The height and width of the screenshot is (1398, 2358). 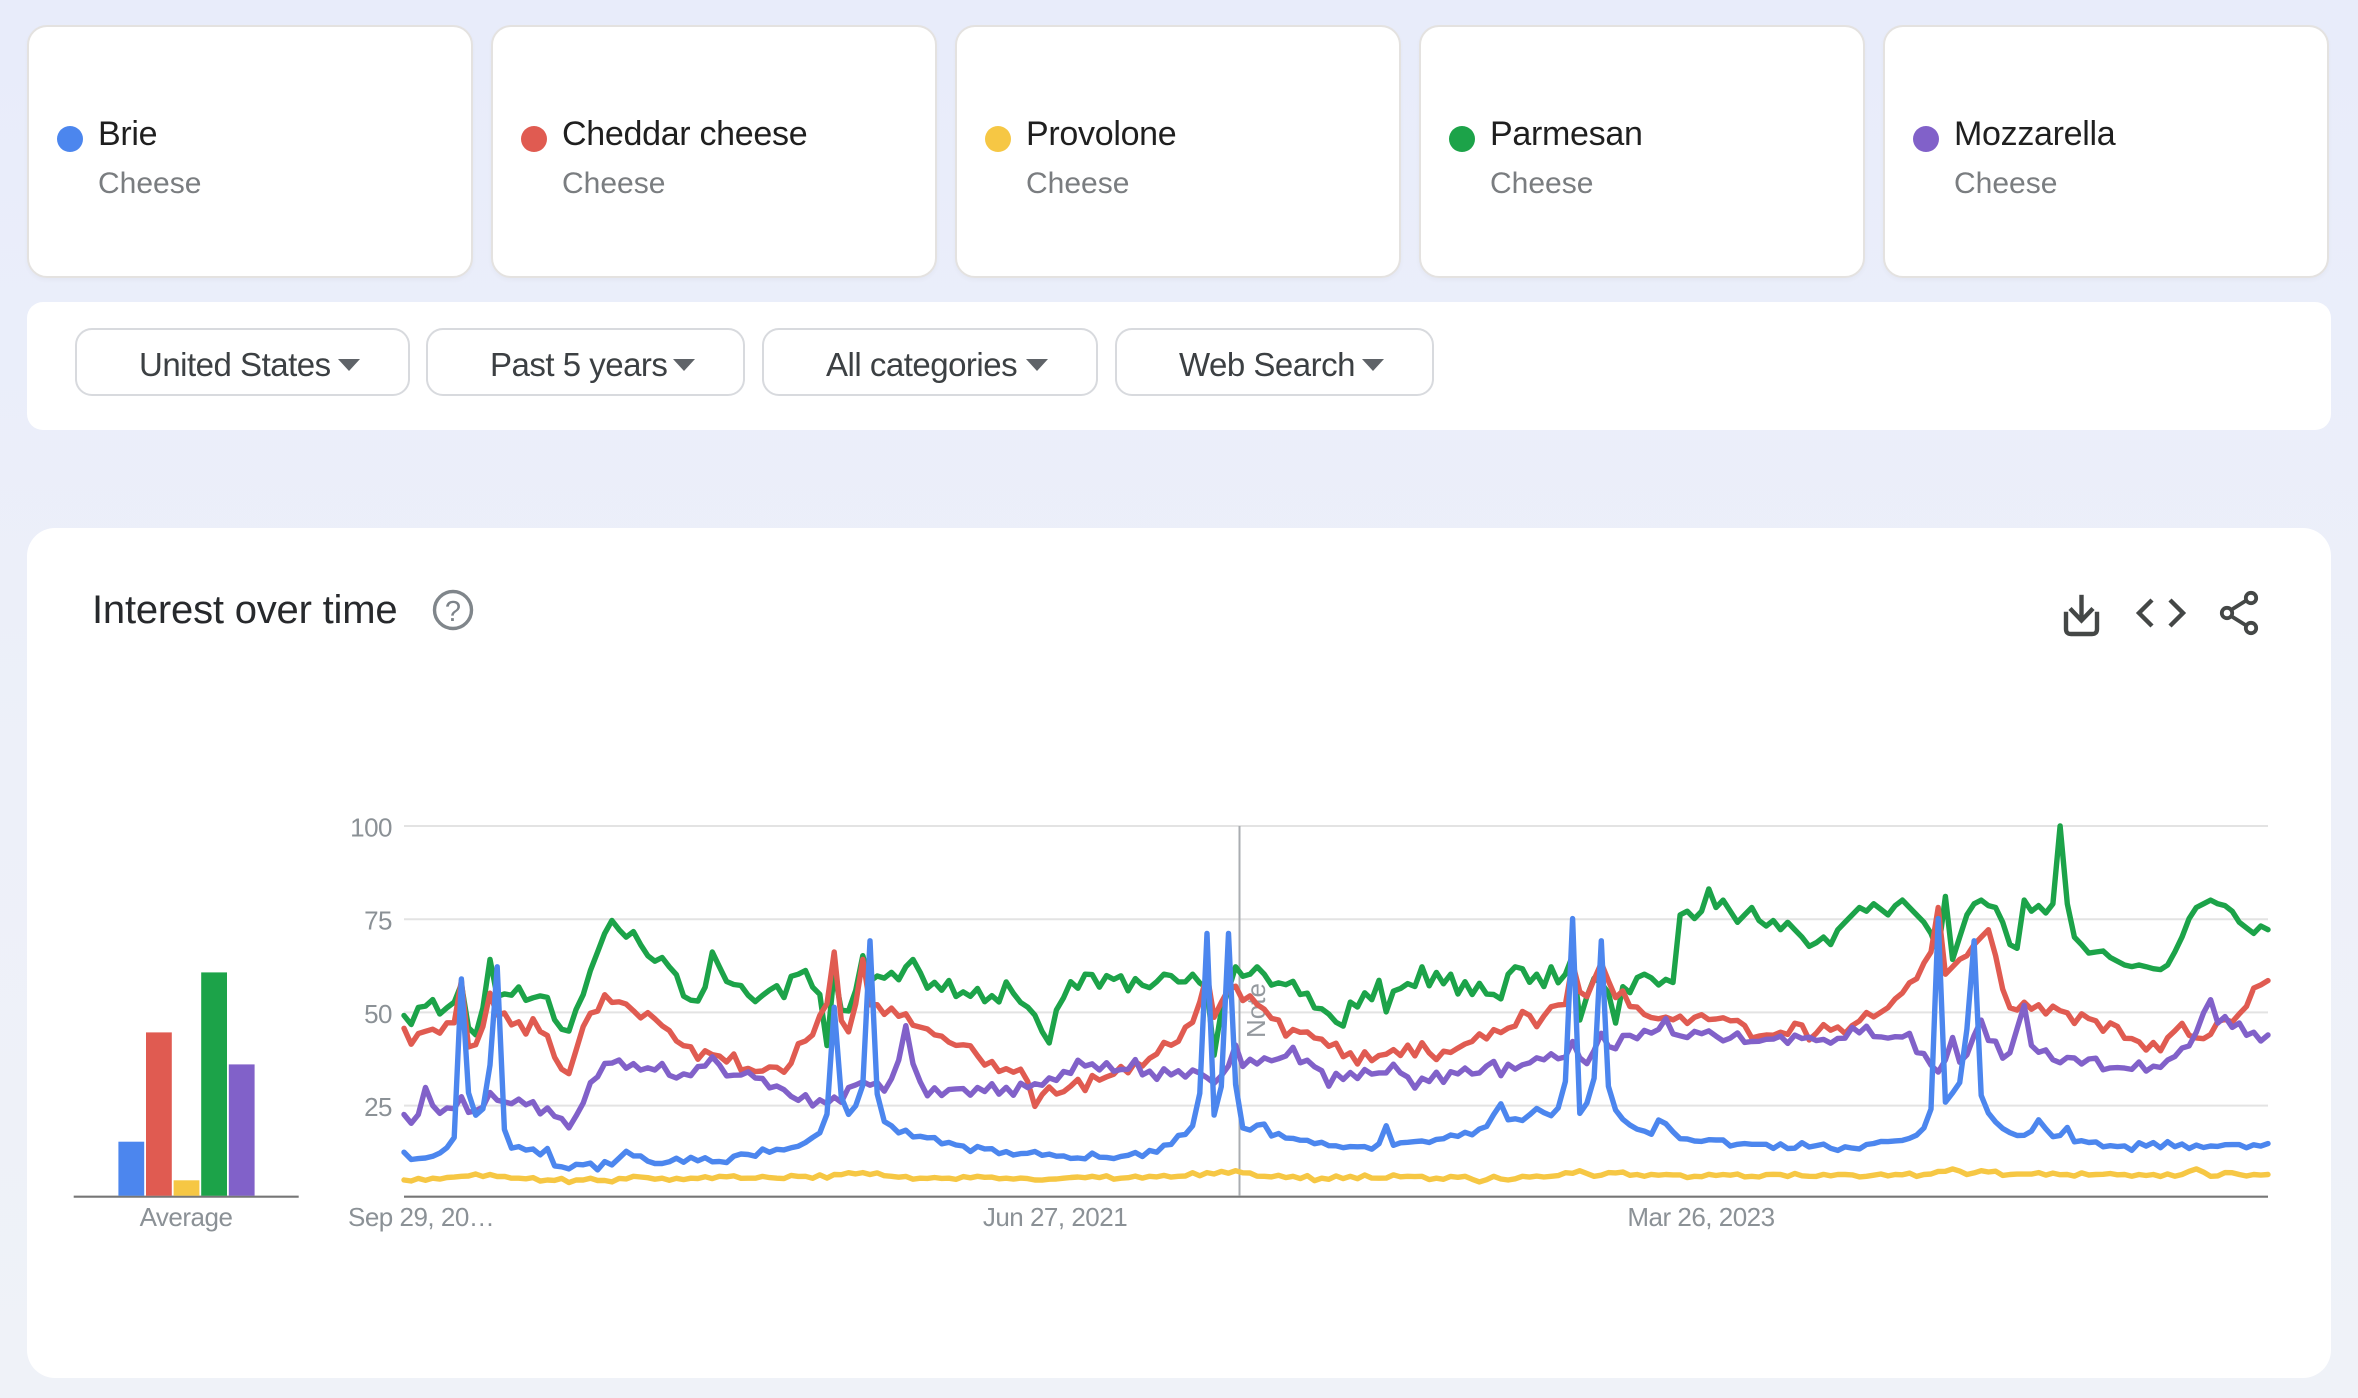 I want to click on svg-text: Average, so click(x=186, y=1217).